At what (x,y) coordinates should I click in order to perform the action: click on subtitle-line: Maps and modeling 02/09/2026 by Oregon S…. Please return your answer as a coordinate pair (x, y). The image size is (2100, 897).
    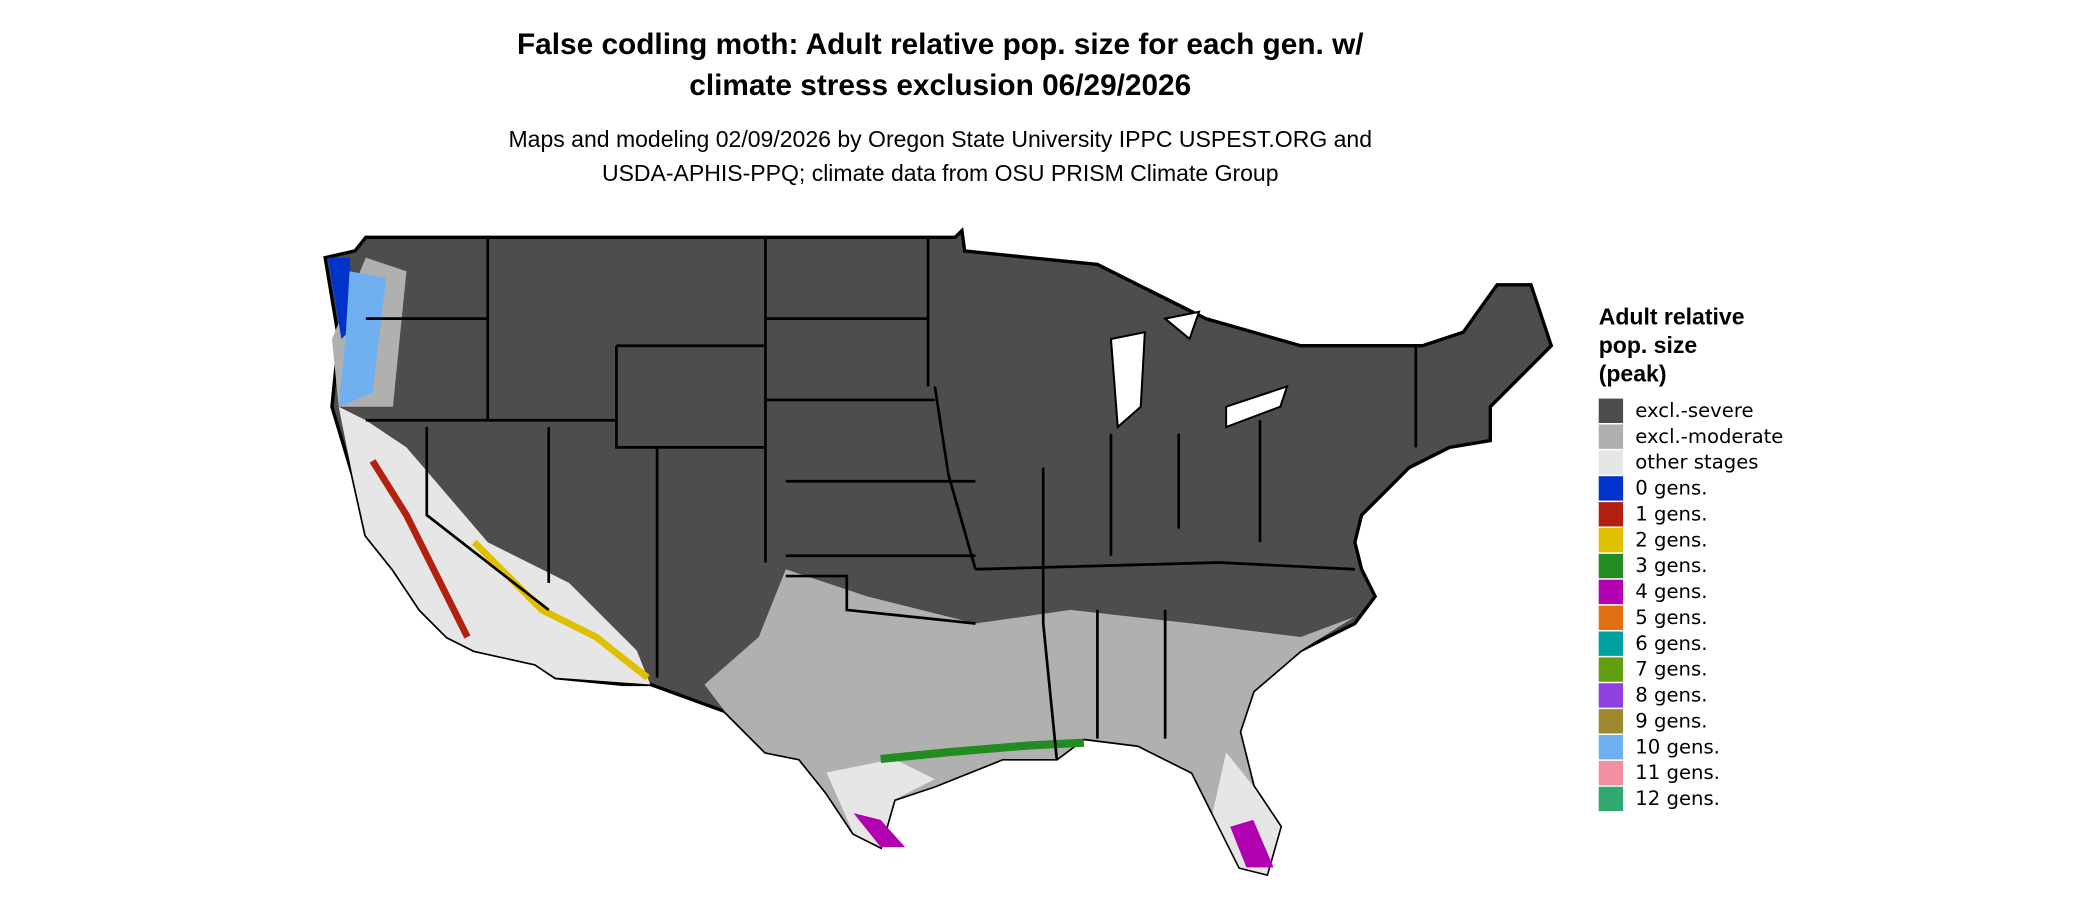
    Looking at the image, I should click on (940, 139).